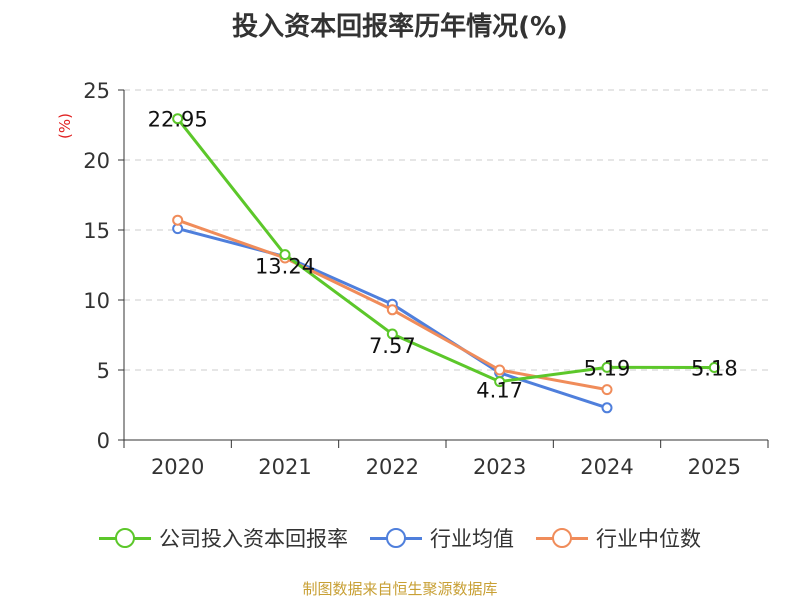 Image resolution: width=800 pixels, height=600 pixels. Describe the element at coordinates (400, 27) in the screenshot. I see `chart-title: 投入资本回报率历年情况(%)` at that location.